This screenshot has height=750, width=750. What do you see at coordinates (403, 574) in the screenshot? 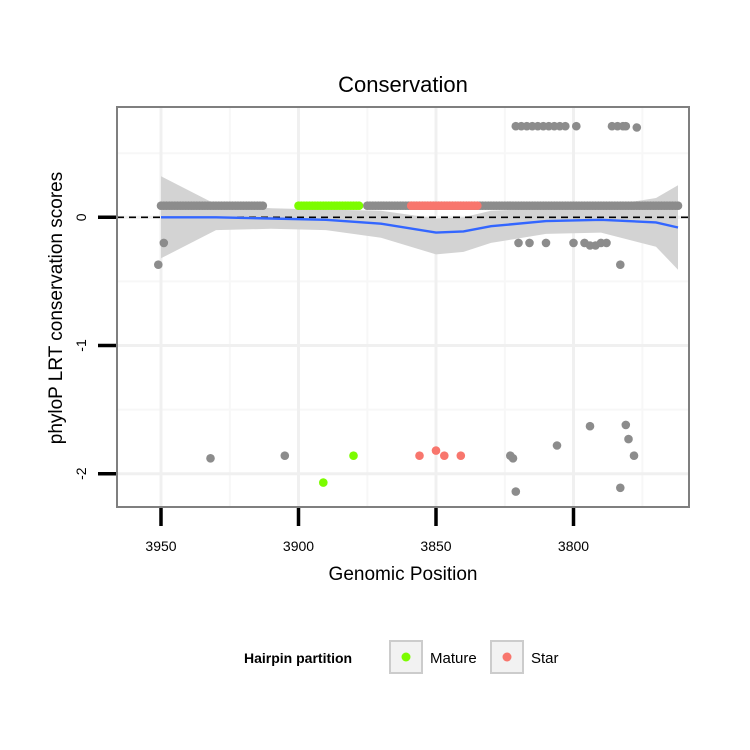
I see `x-axis-title: Genomic Position` at bounding box center [403, 574].